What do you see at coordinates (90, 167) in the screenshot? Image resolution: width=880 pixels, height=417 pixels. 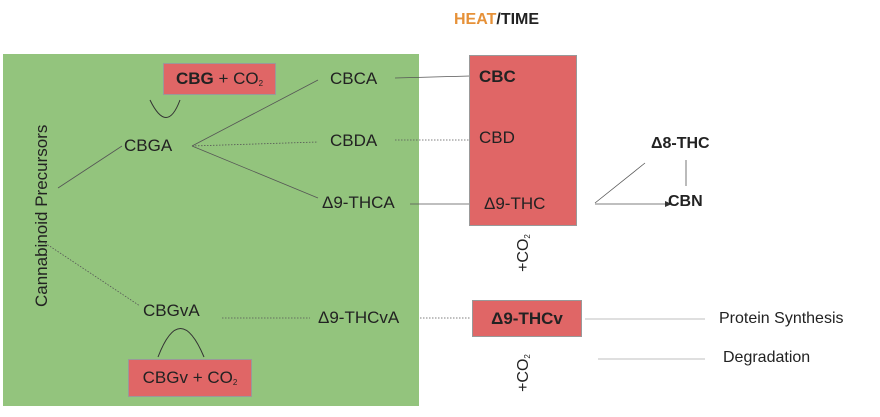 I see `line-precursor-cbga` at bounding box center [90, 167].